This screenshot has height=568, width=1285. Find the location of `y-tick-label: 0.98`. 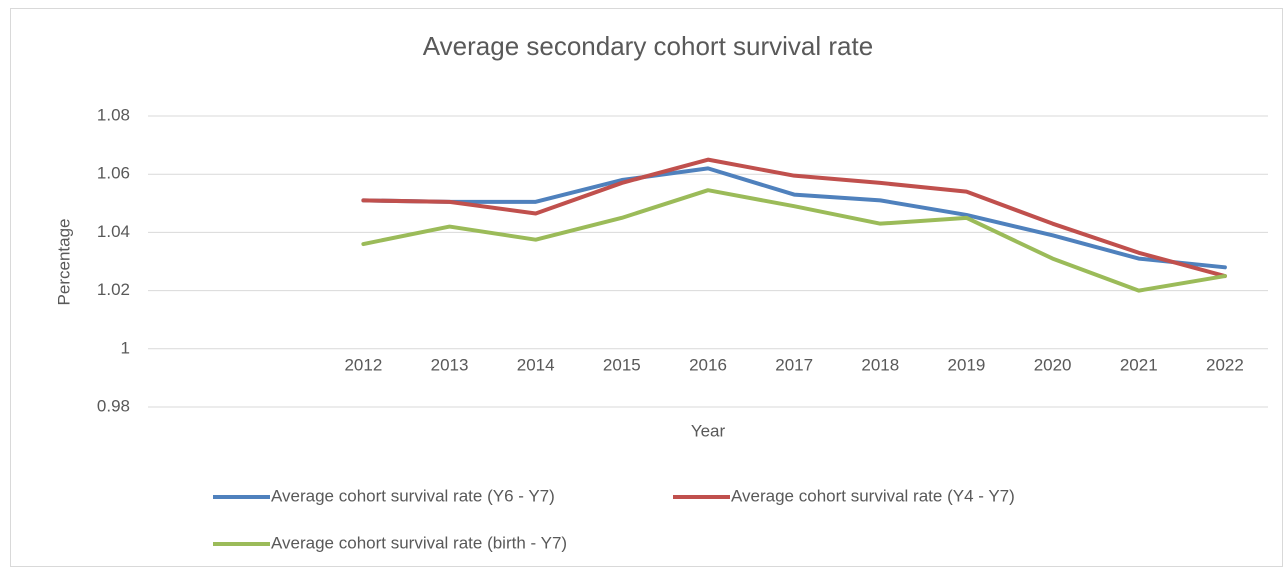

y-tick-label: 0.98 is located at coordinates (113, 405).